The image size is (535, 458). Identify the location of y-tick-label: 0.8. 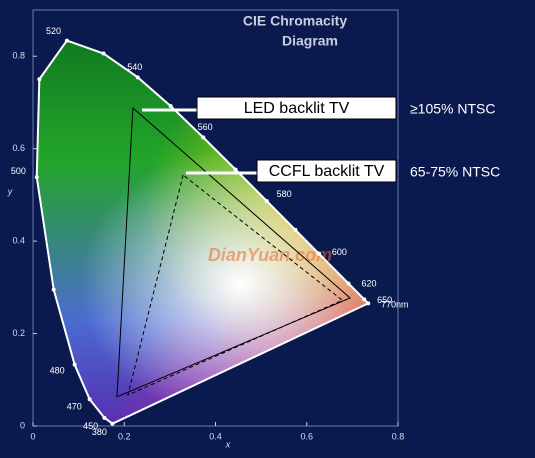
(18, 56).